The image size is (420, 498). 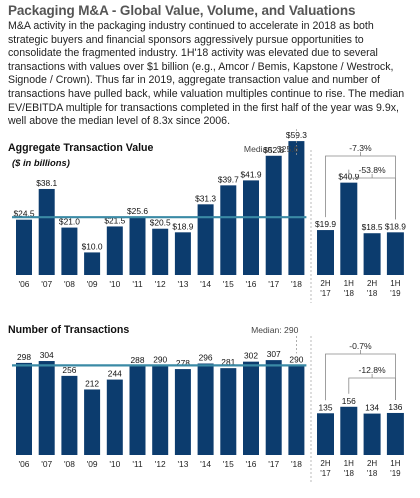 I want to click on count-data-label: 307, so click(x=274, y=354).